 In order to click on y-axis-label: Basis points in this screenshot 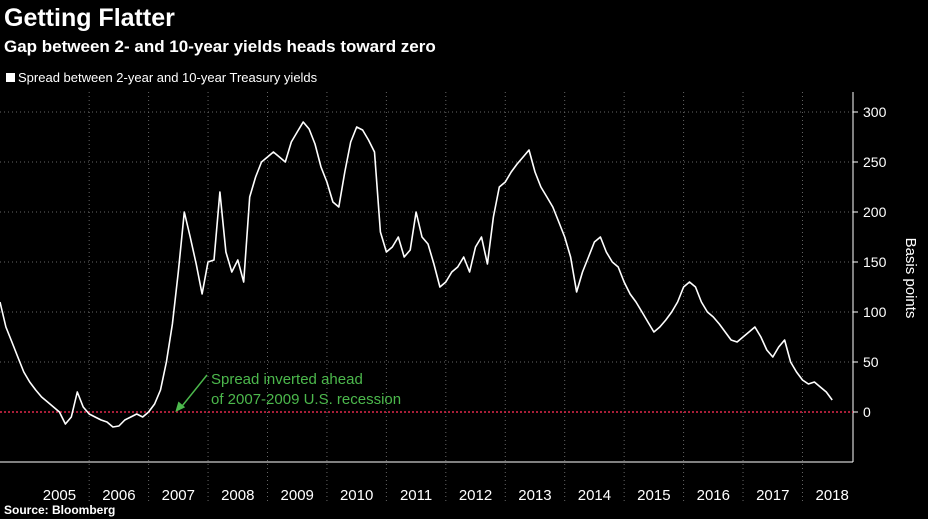, I will do `click(910, 278)`.